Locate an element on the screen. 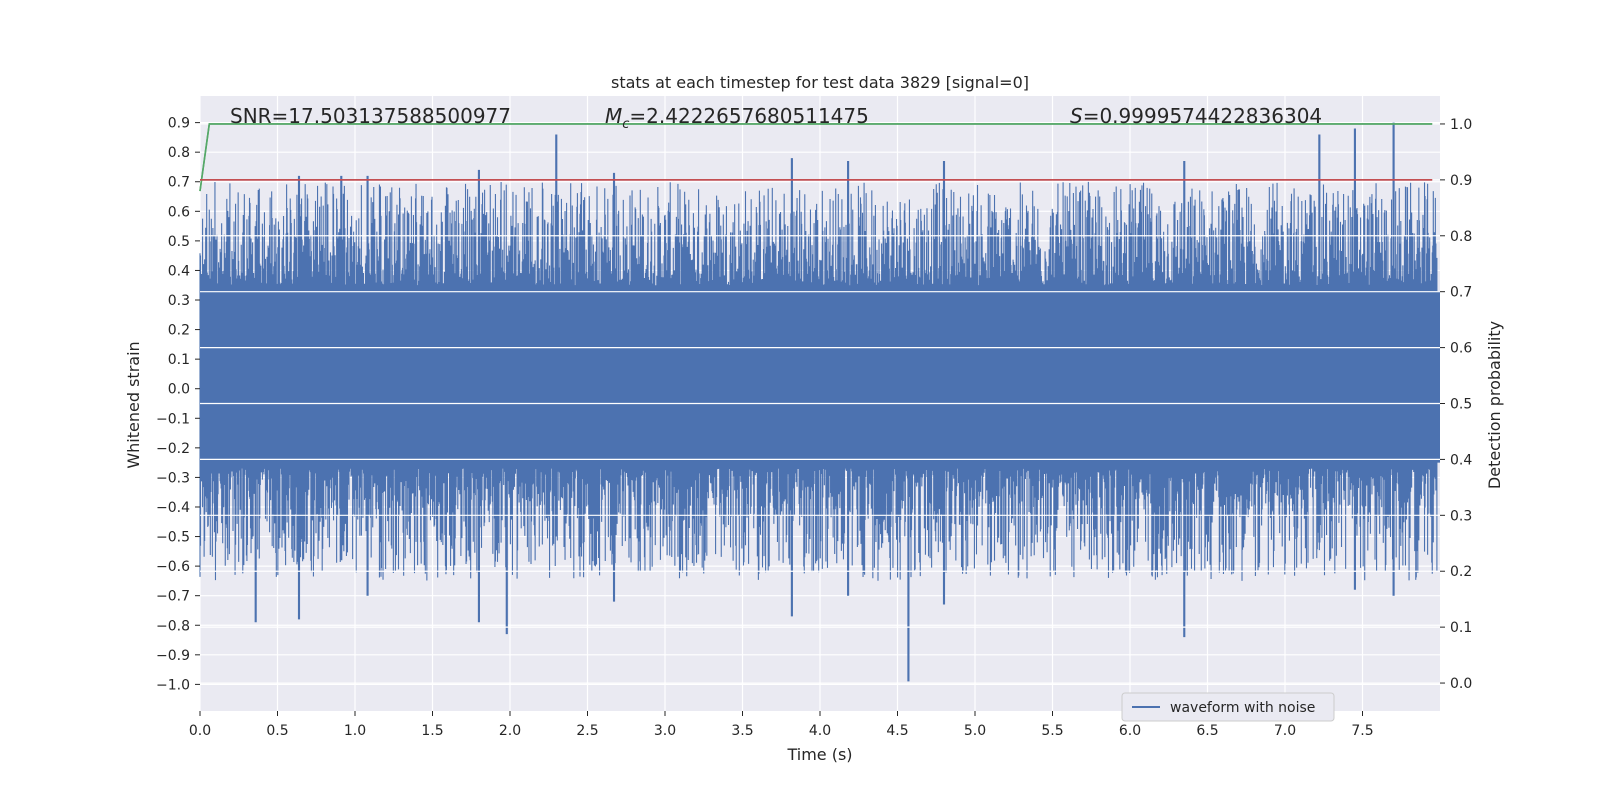  x-tick-label: 2.5 is located at coordinates (587, 731).